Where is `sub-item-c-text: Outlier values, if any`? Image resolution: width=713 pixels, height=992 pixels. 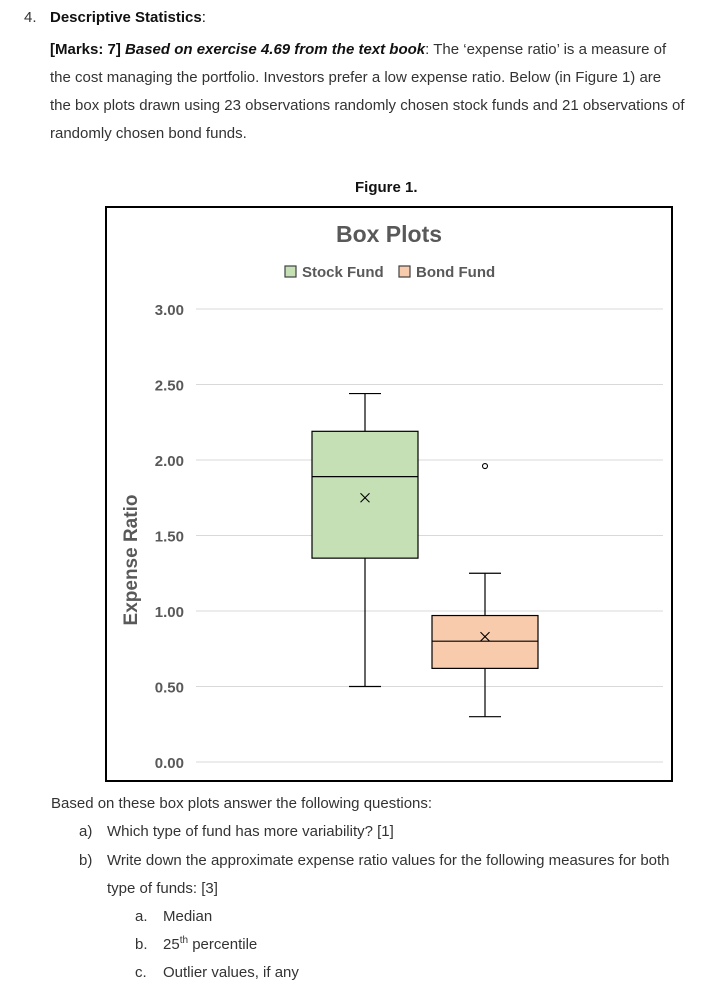 sub-item-c-text: Outlier values, if any is located at coordinates (231, 972).